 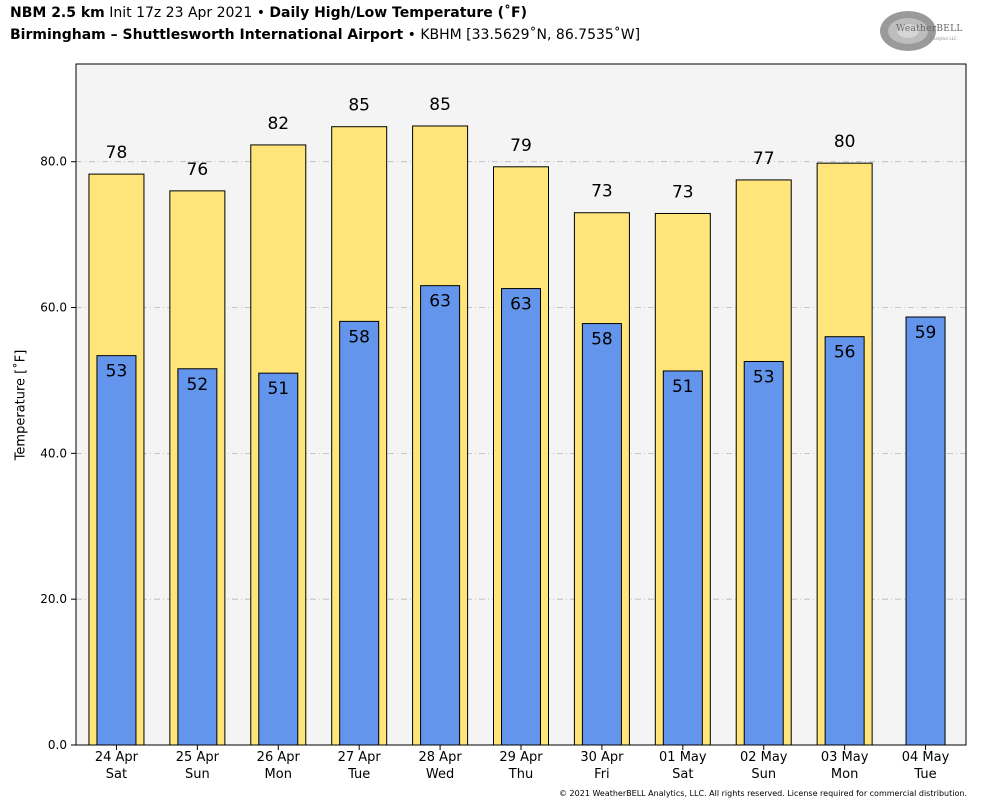 I want to click on x-tick-label-date: 01 May, so click(x=683, y=757).